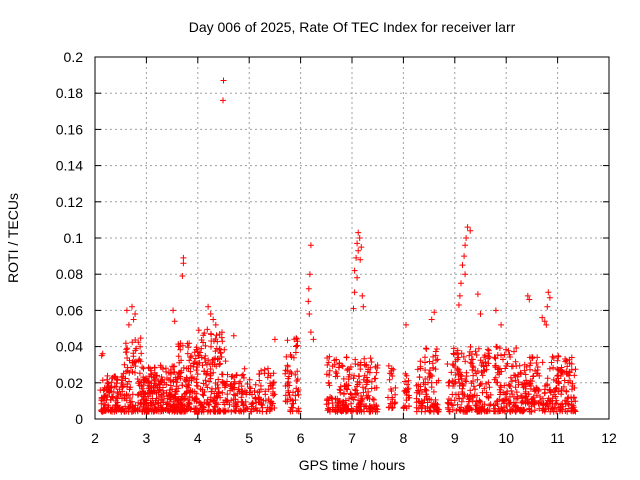 This screenshot has width=640, height=480. I want to click on x-tick-label: 12, so click(609, 438).